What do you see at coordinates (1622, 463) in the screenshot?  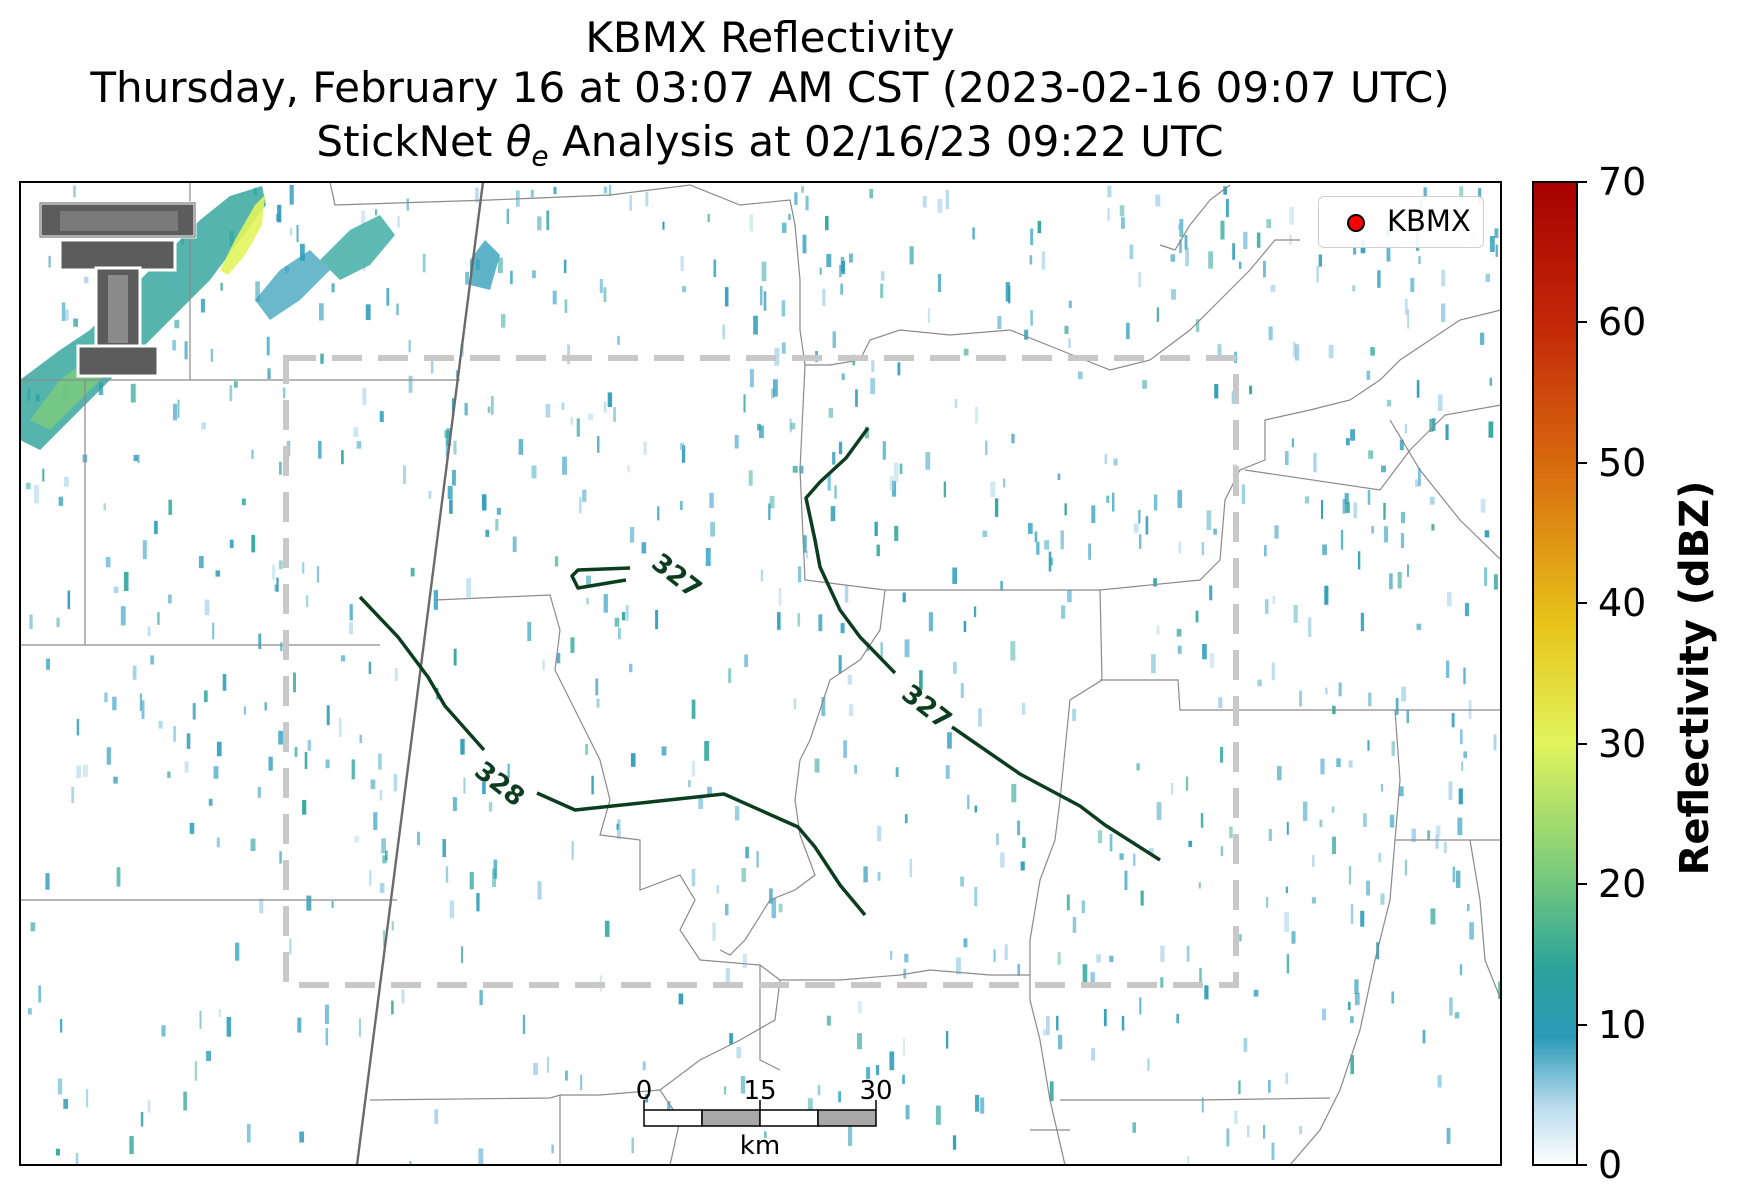 I see `colorbar-tick-50: 50` at bounding box center [1622, 463].